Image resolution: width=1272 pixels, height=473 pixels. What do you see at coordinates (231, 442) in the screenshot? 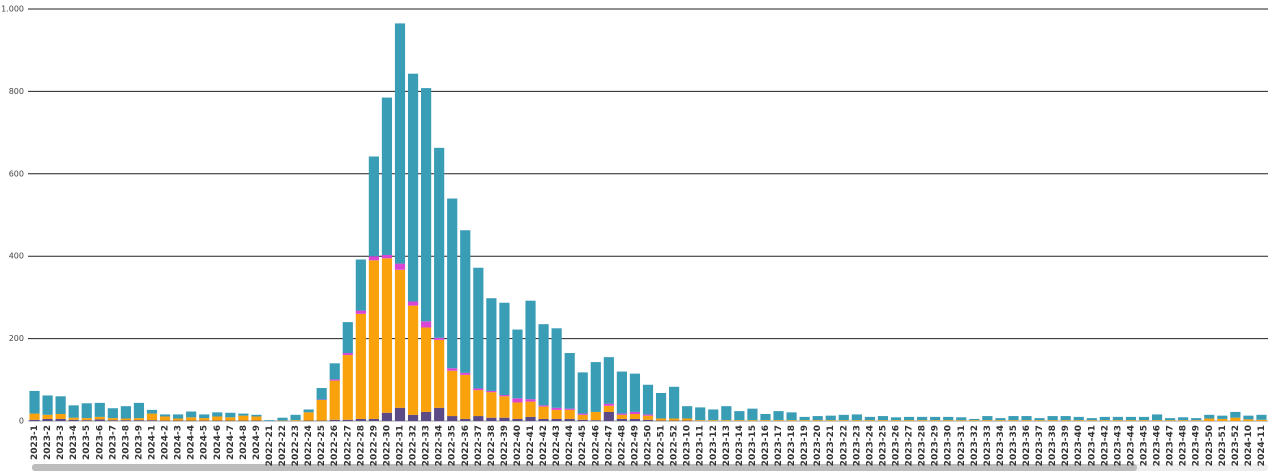
I see `x-tick-label: 2024-7` at bounding box center [231, 442].